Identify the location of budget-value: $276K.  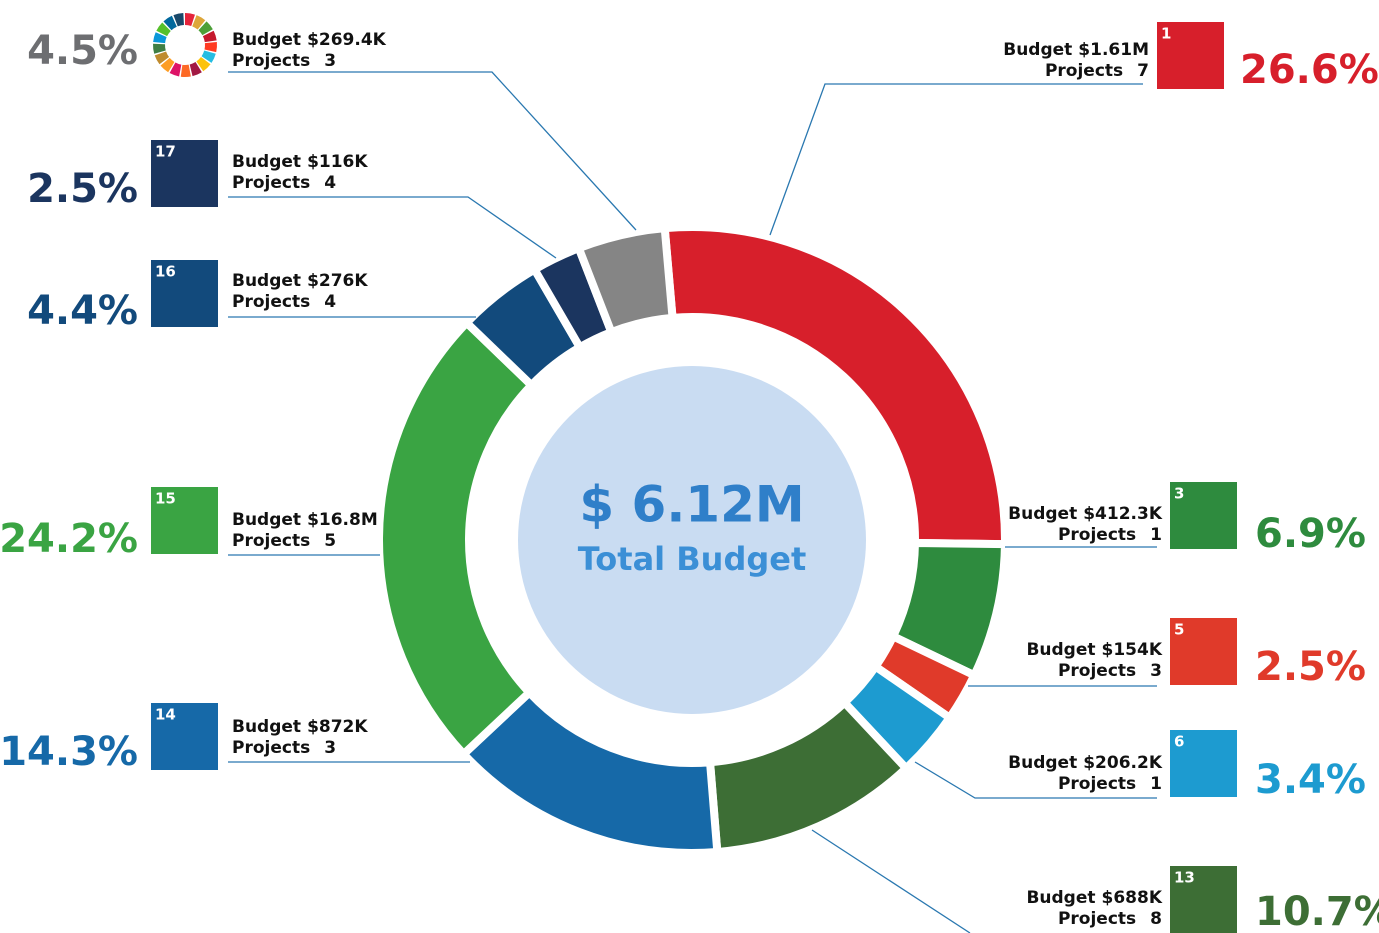
(337, 281).